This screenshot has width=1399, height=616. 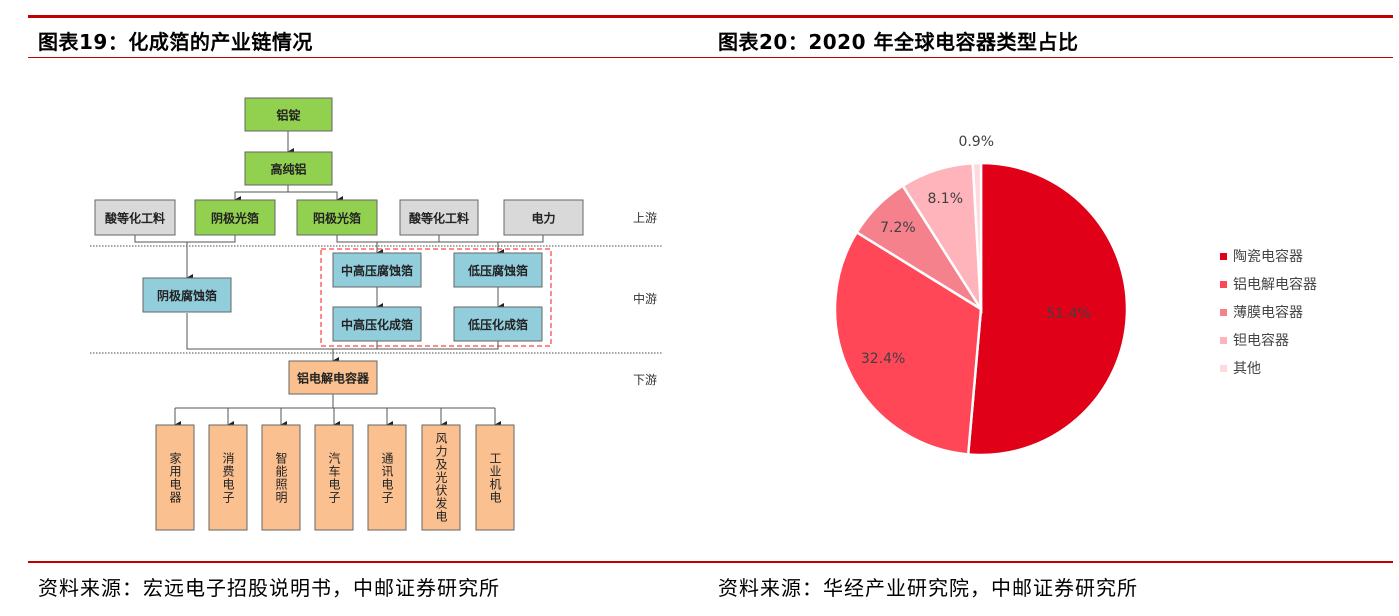 I want to click on diagram-node: 电力, so click(x=543, y=217).